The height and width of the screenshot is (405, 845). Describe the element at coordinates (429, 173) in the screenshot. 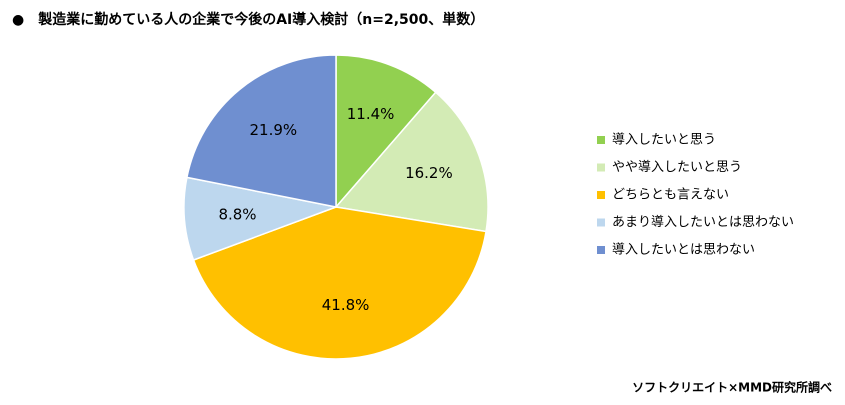

I see `data-label: 16.2%` at that location.